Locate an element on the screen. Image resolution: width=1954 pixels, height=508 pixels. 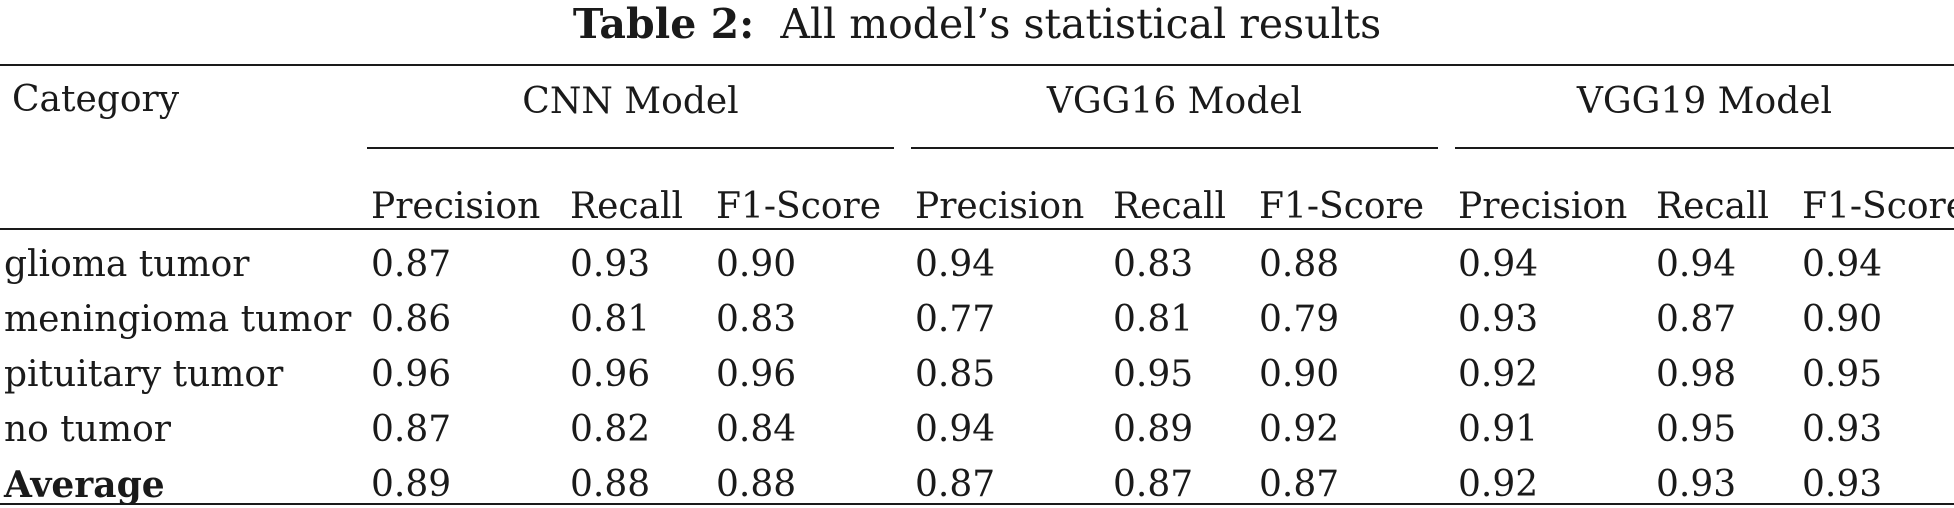
row-label: glioma tumor is located at coordinates (127, 264).